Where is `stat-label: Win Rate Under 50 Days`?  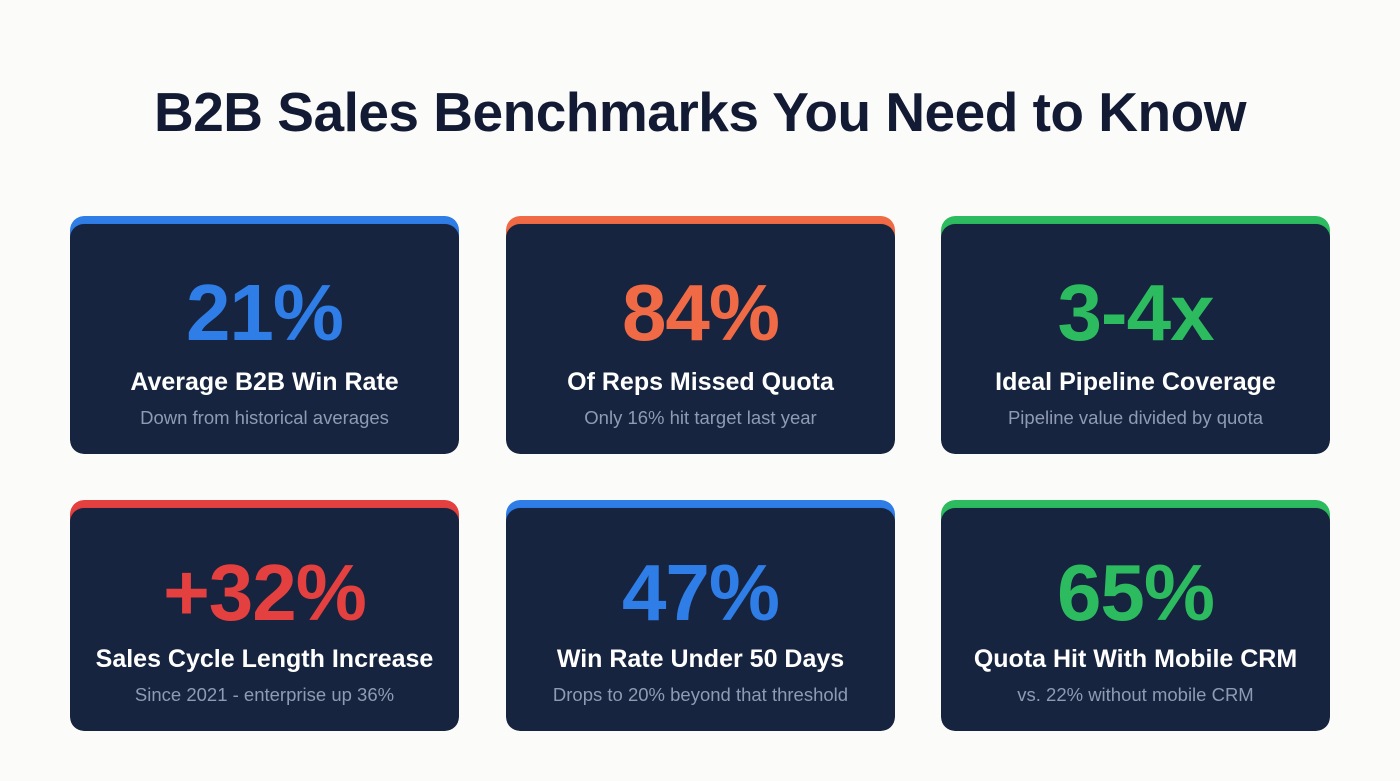 stat-label: Win Rate Under 50 Days is located at coordinates (700, 659).